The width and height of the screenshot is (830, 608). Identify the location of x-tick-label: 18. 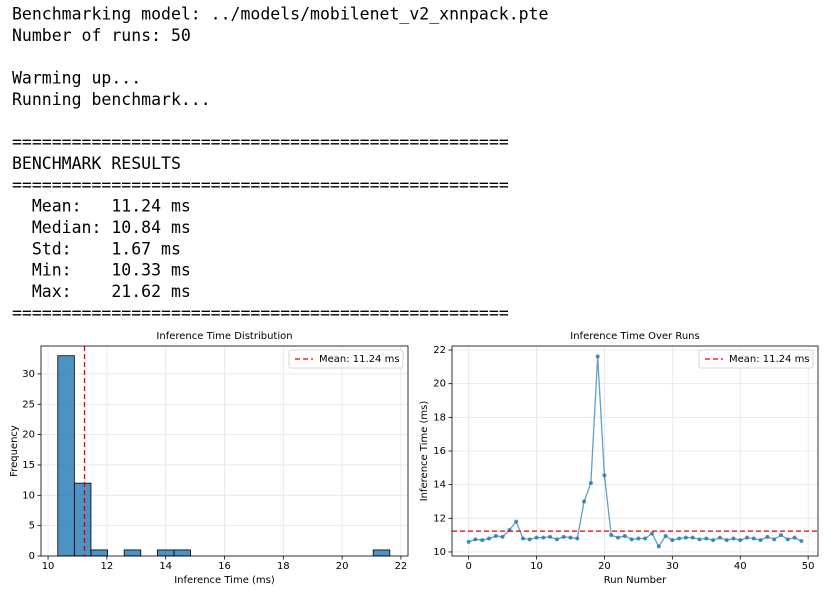
(283, 566).